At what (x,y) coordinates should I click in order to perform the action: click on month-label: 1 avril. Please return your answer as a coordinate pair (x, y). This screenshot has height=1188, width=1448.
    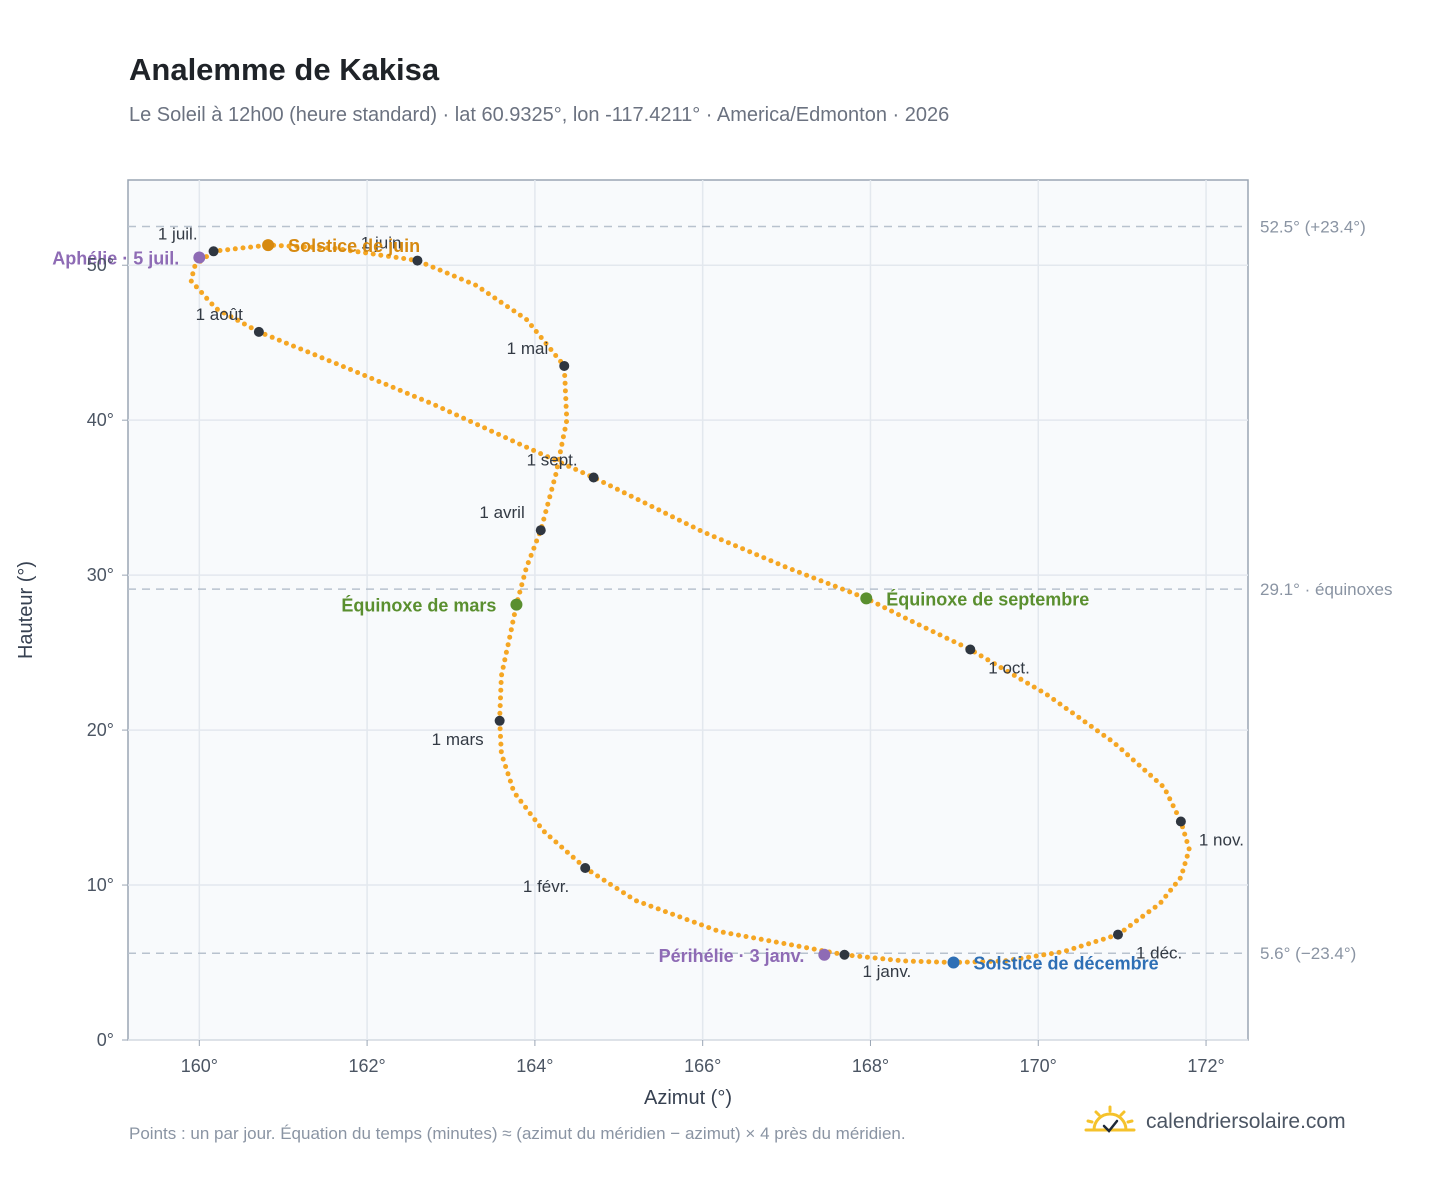
    Looking at the image, I should click on (501, 512).